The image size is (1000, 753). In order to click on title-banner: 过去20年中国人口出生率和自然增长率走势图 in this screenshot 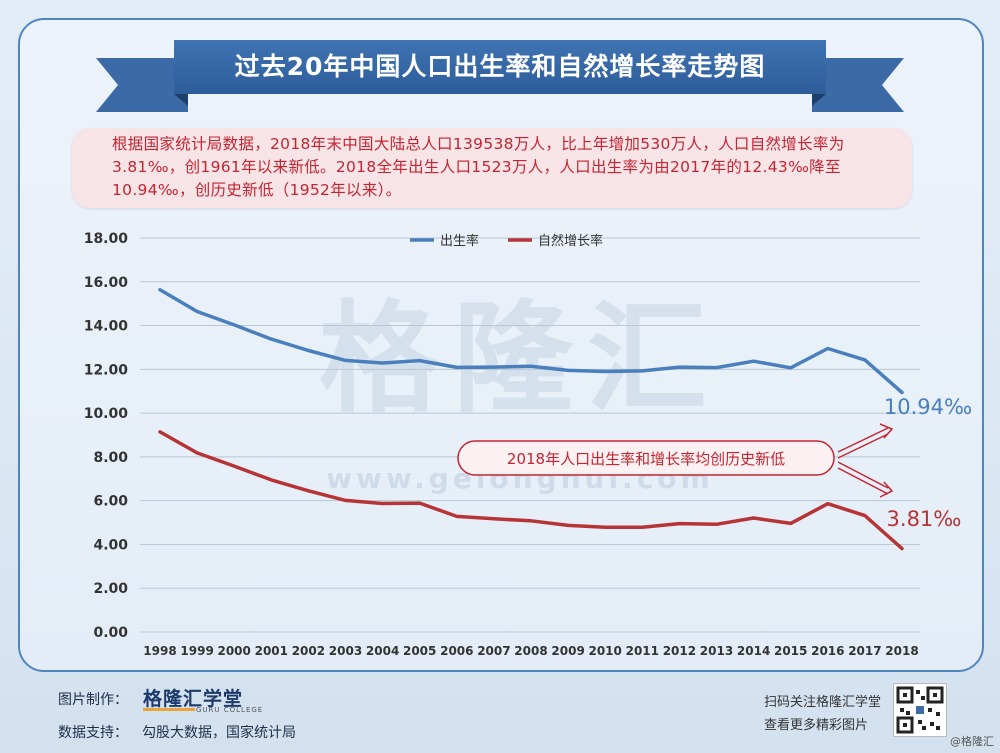, I will do `click(500, 80)`.